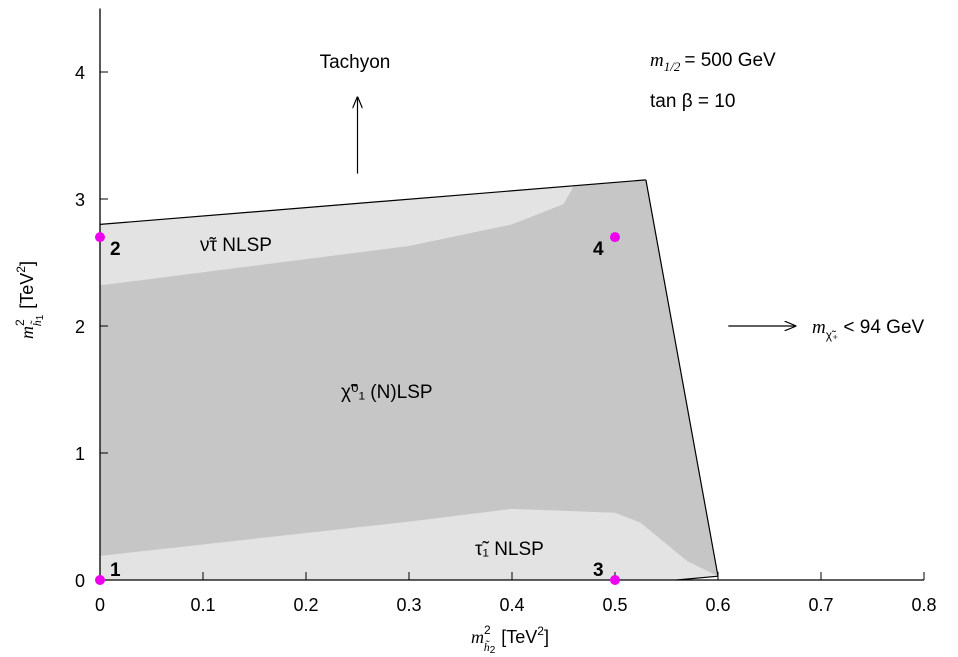  What do you see at coordinates (923, 605) in the screenshot?
I see `x-tick-label: 0.8` at bounding box center [923, 605].